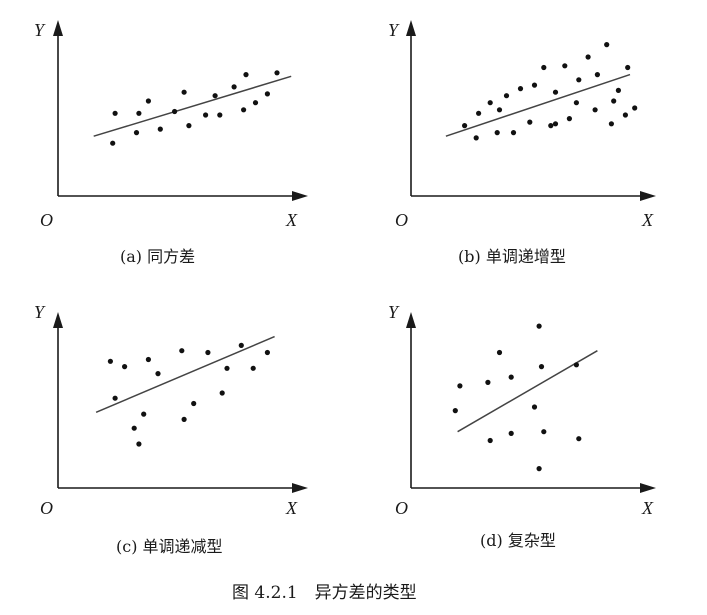 The width and height of the screenshot is (707, 615). I want to click on panel-caption: (c) 单调递减型, so click(169, 546).